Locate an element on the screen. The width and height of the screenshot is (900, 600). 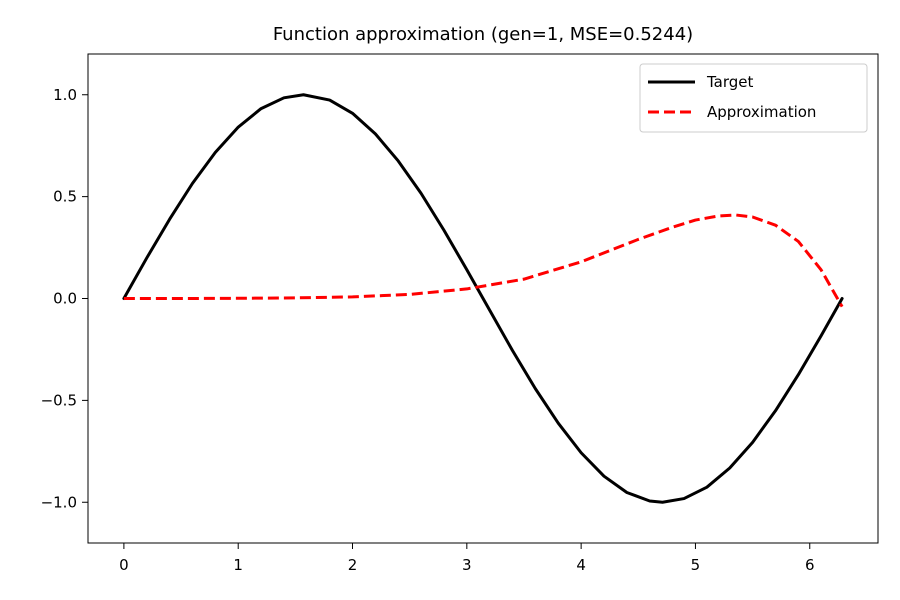
y-tick-label: −1.0 is located at coordinates (59, 502).